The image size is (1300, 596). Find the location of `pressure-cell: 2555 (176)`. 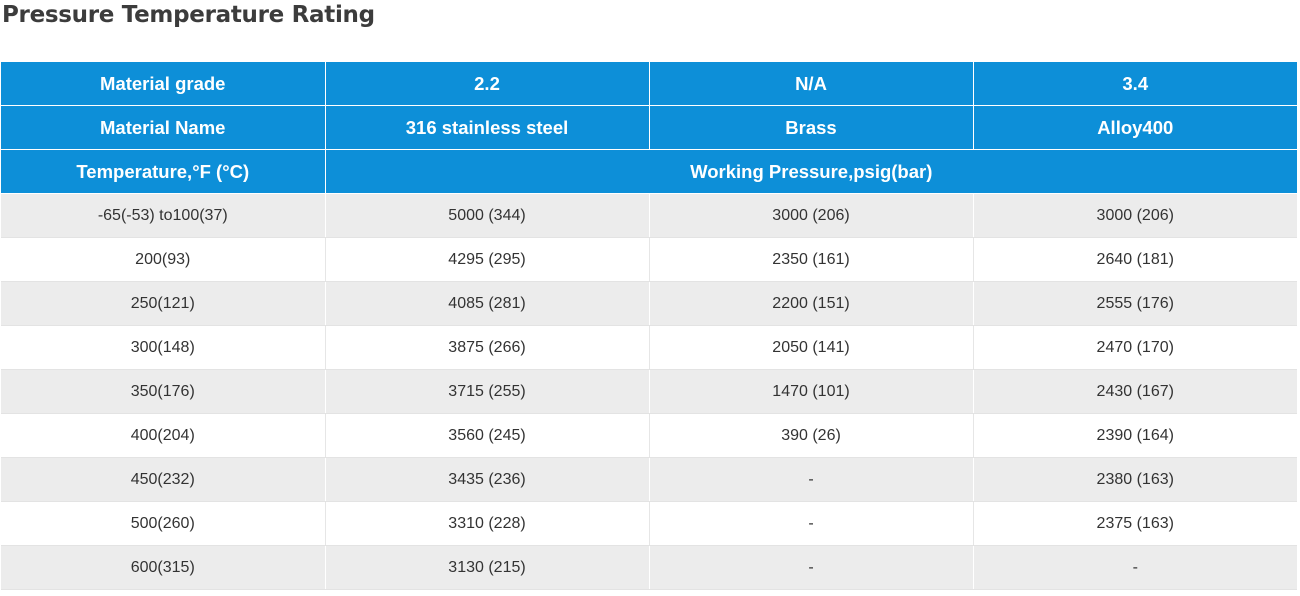

pressure-cell: 2555 (176) is located at coordinates (1135, 303).